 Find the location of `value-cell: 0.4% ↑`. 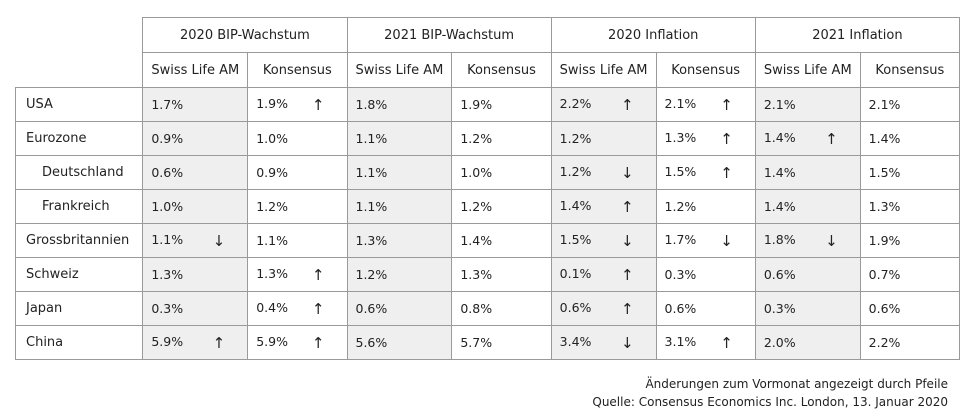

value-cell: 0.4% ↑ is located at coordinates (297, 308).